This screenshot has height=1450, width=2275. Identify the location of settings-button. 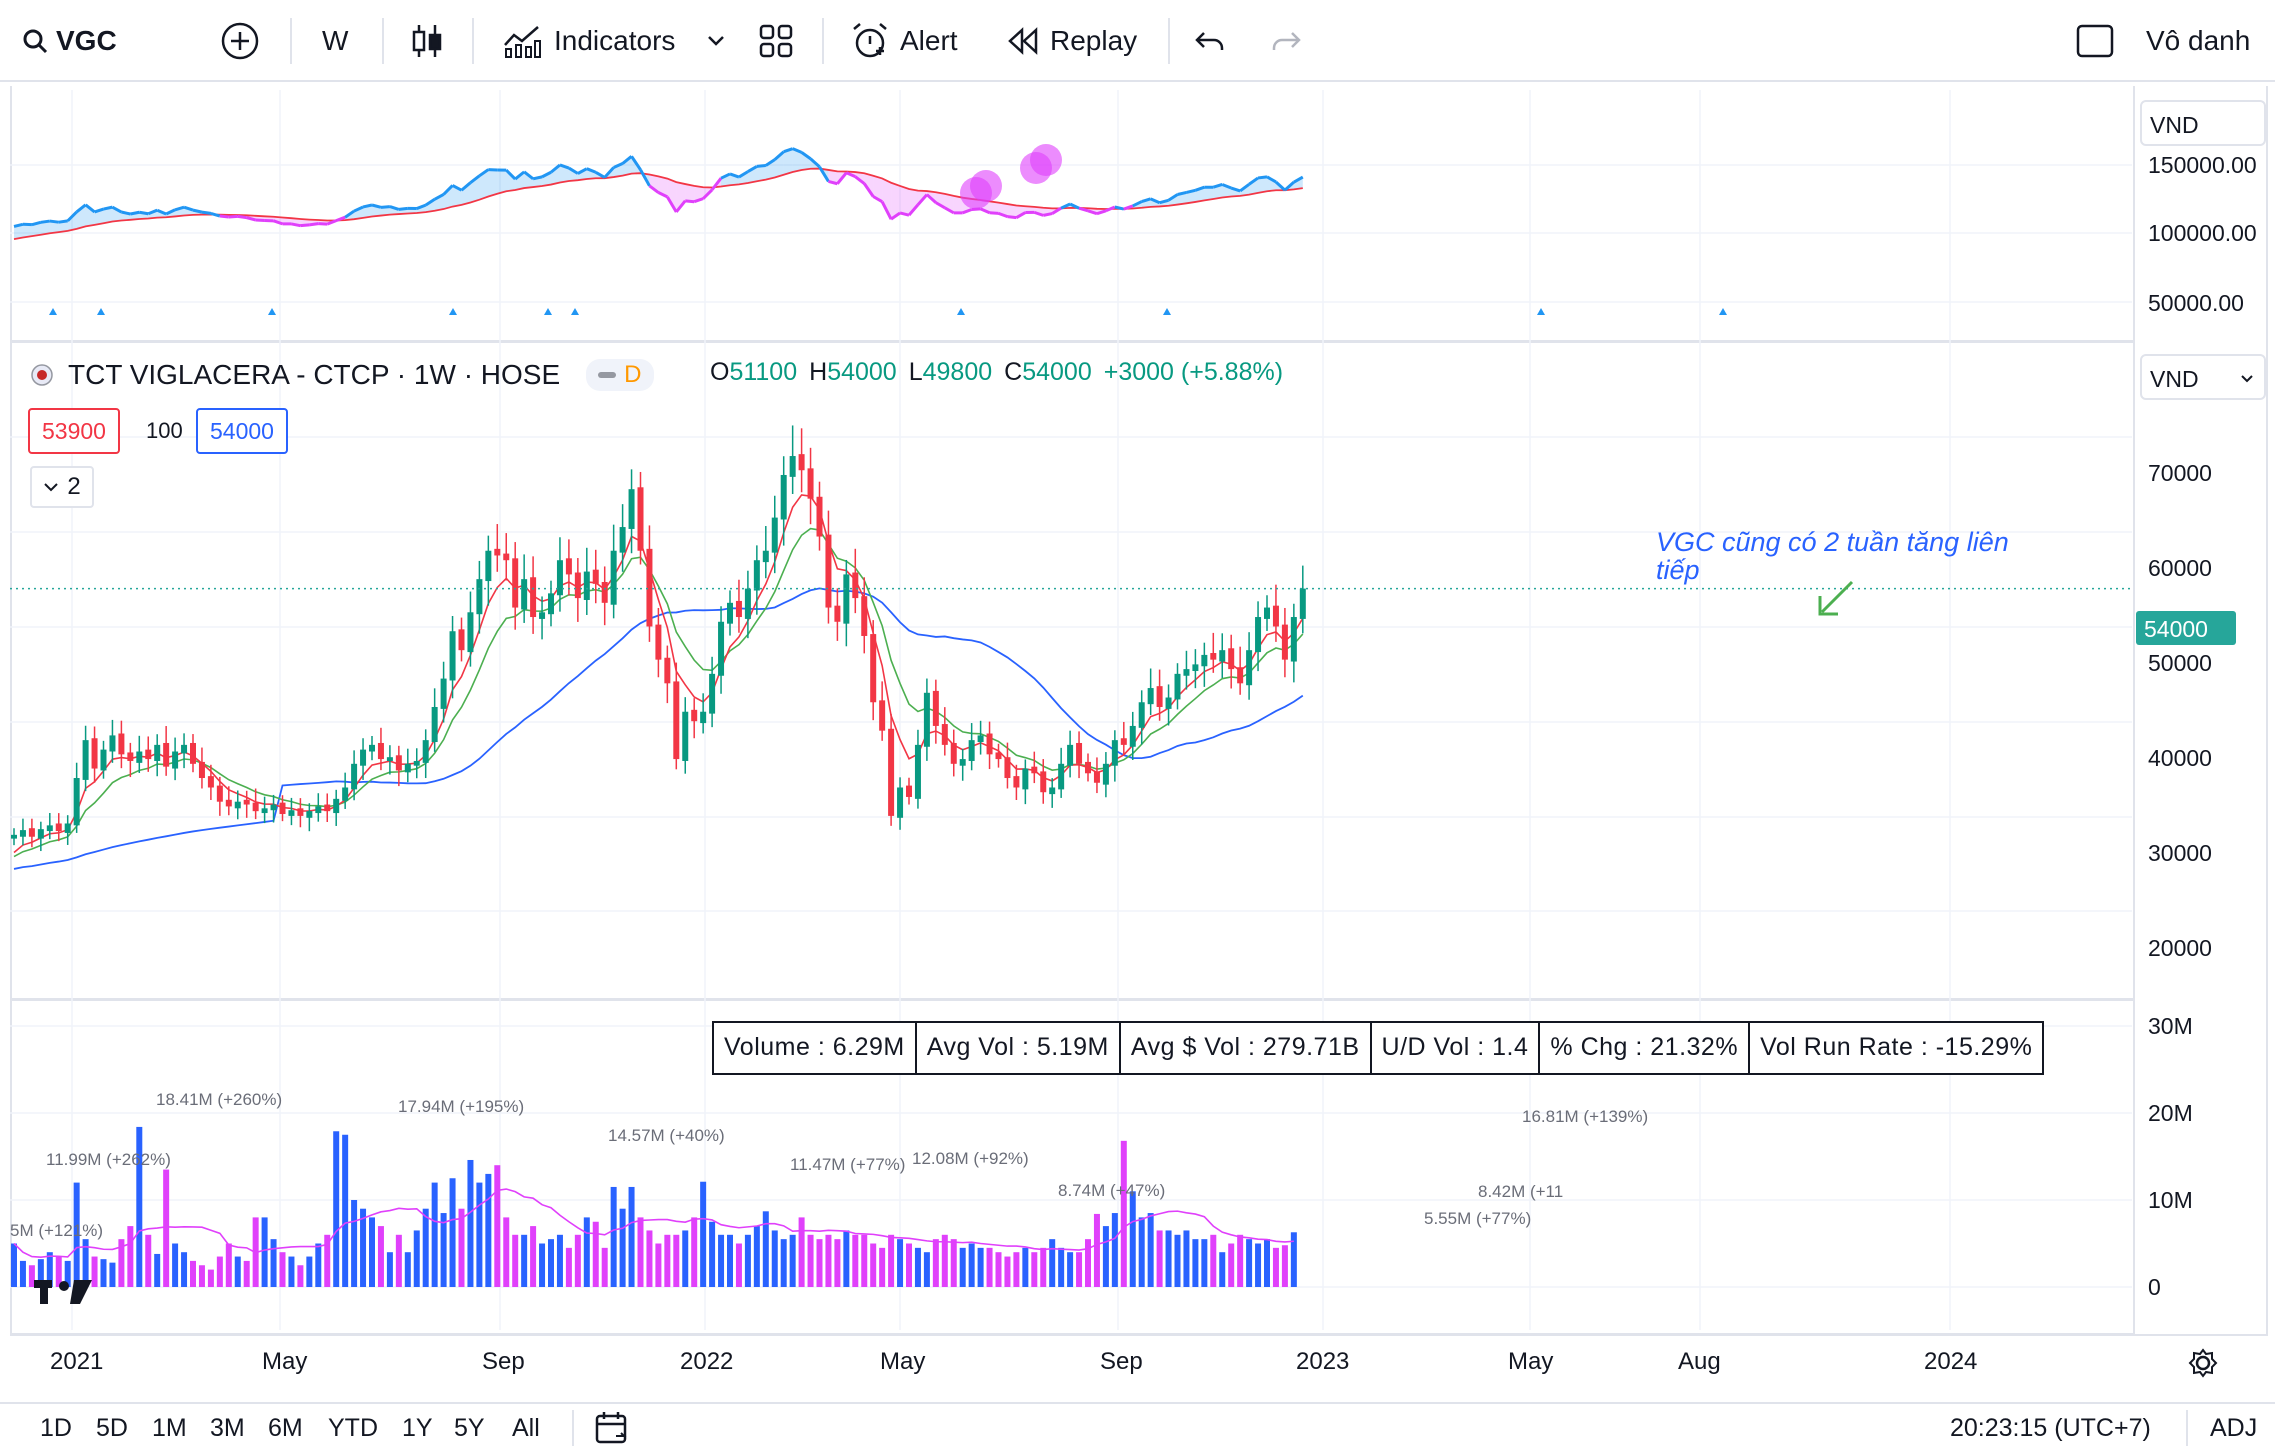
(2203, 1365).